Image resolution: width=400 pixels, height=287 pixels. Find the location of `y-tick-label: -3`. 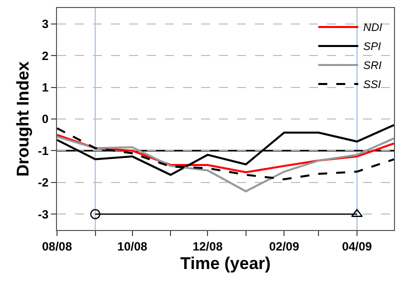

y-tick-label: -3 is located at coordinates (43, 214).